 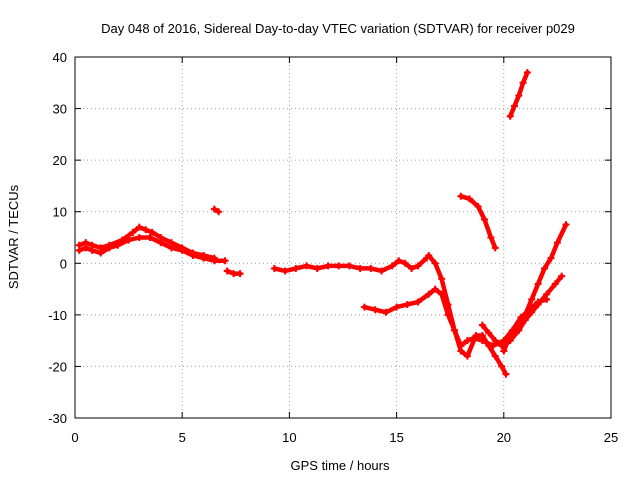 What do you see at coordinates (57, 366) in the screenshot?
I see `y-tick-label: -20` at bounding box center [57, 366].